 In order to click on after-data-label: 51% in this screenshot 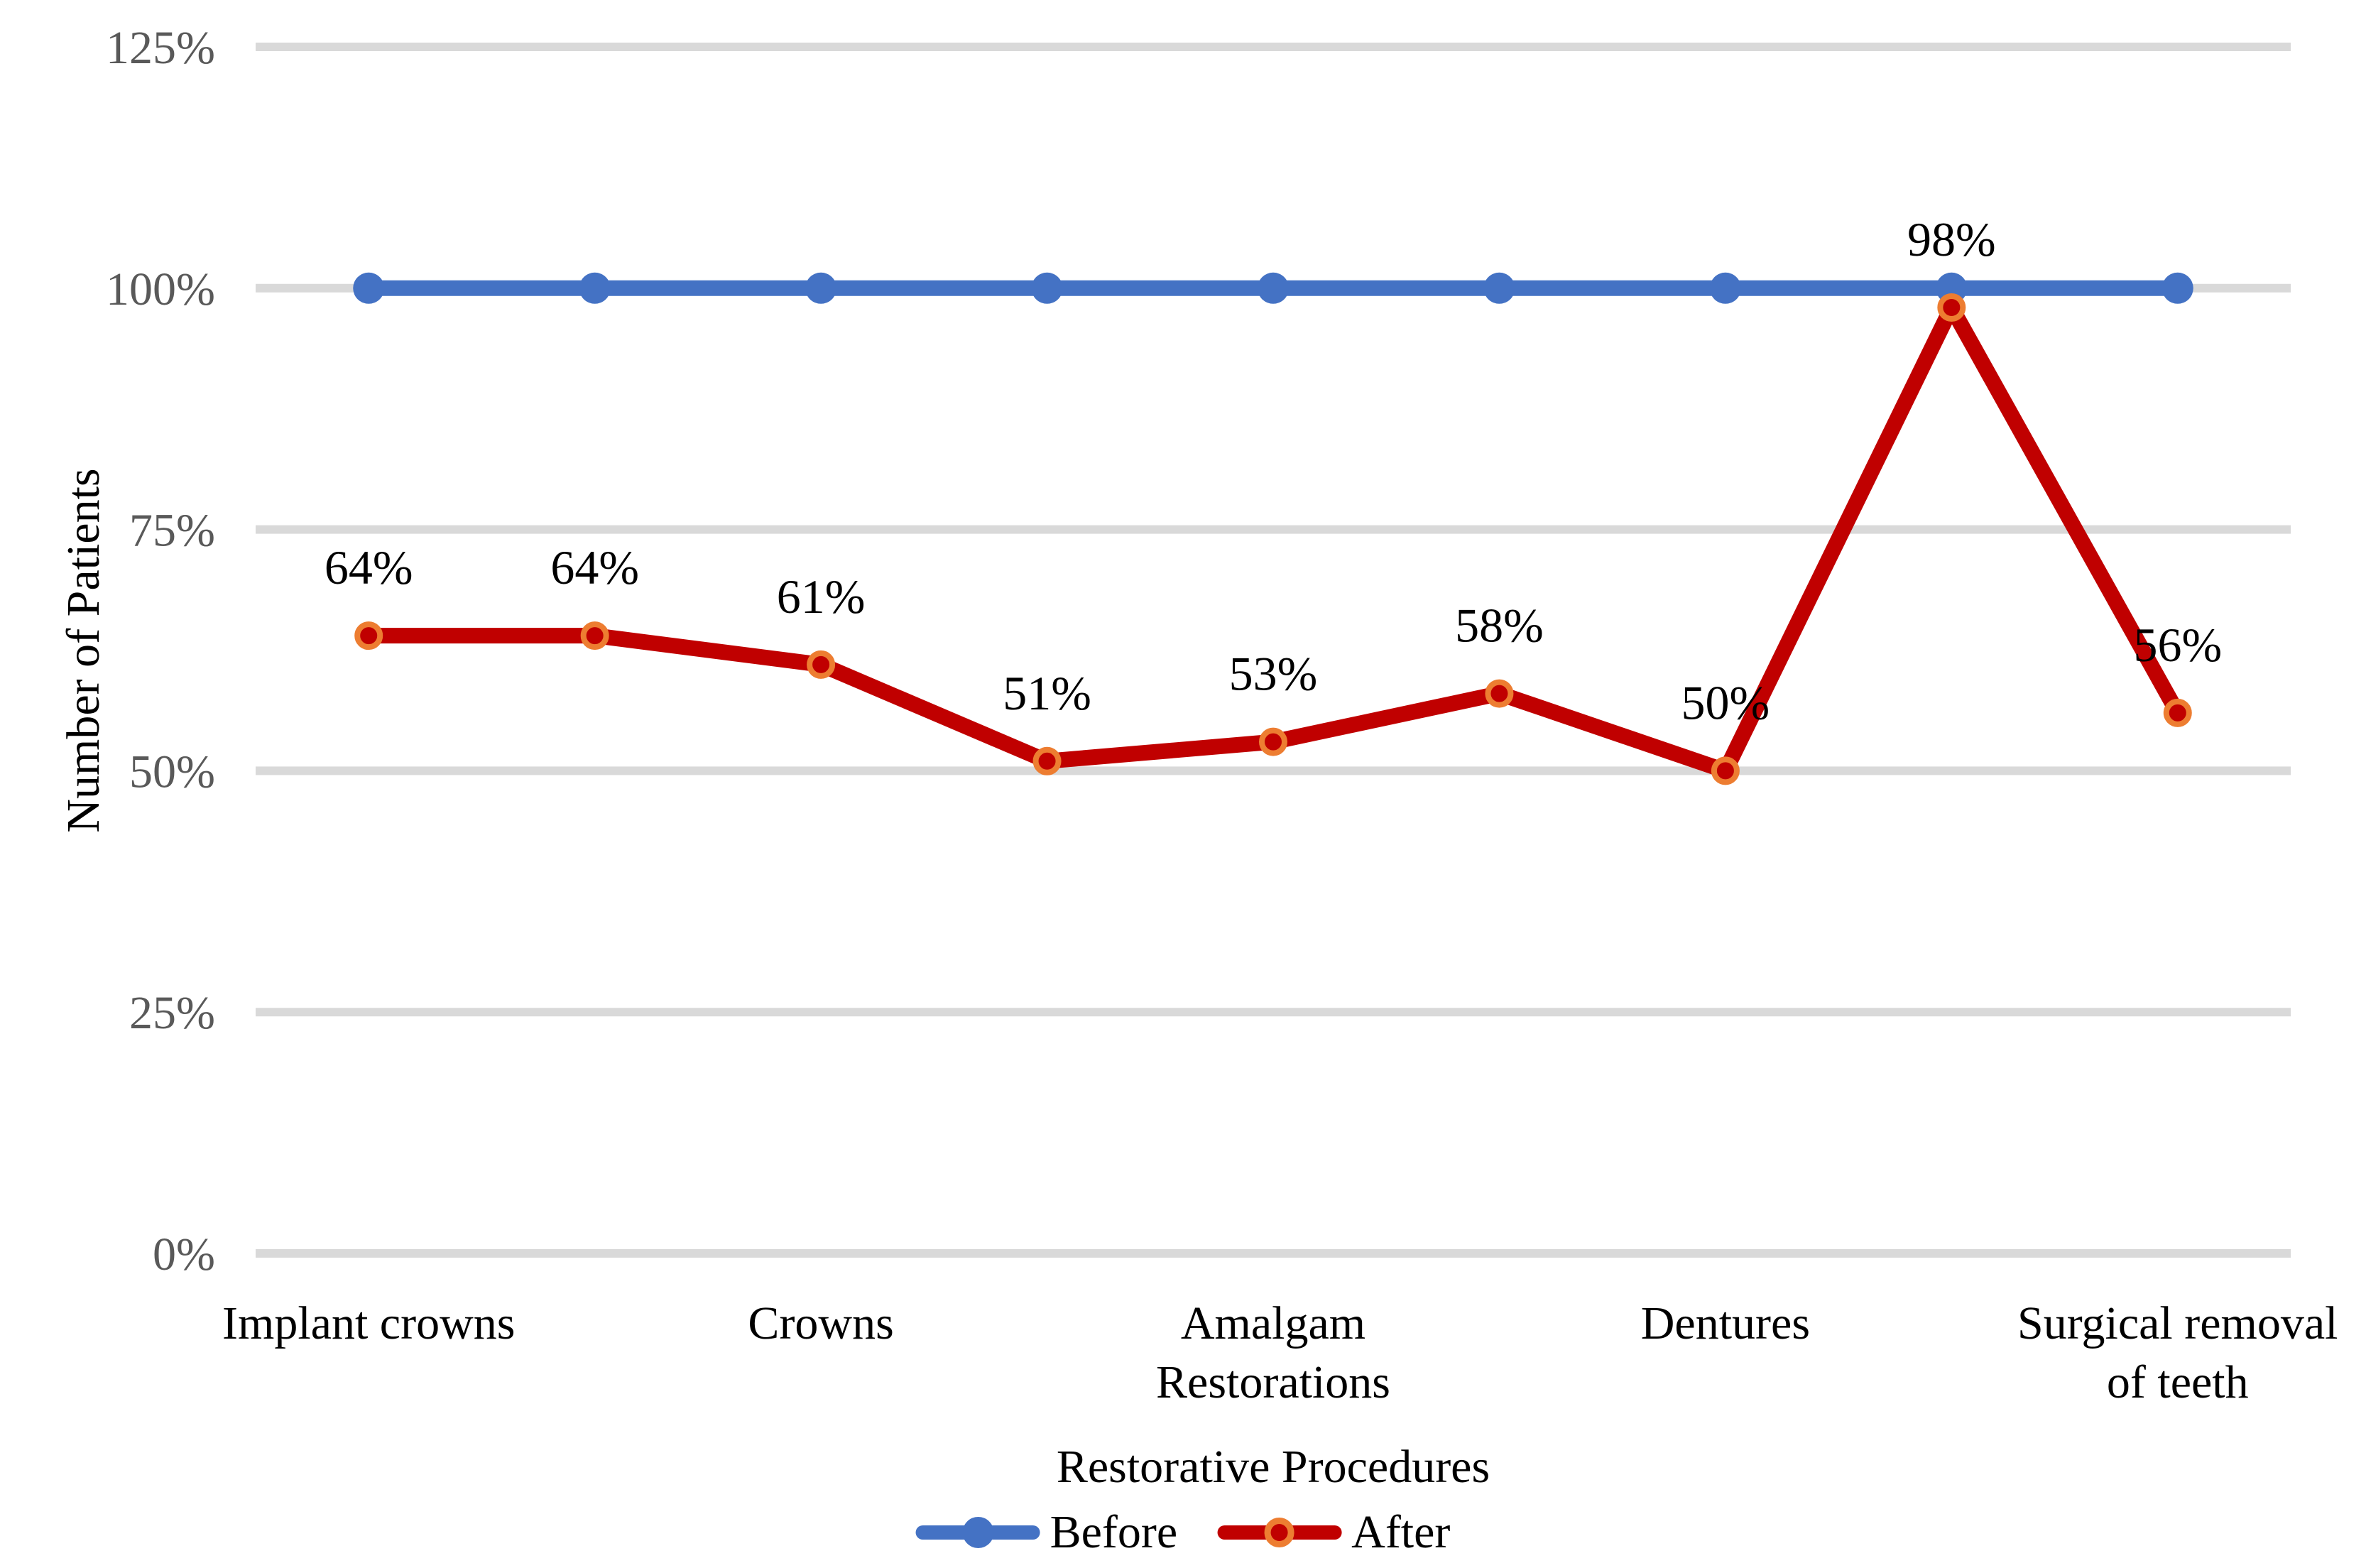, I will do `click(1047, 693)`.